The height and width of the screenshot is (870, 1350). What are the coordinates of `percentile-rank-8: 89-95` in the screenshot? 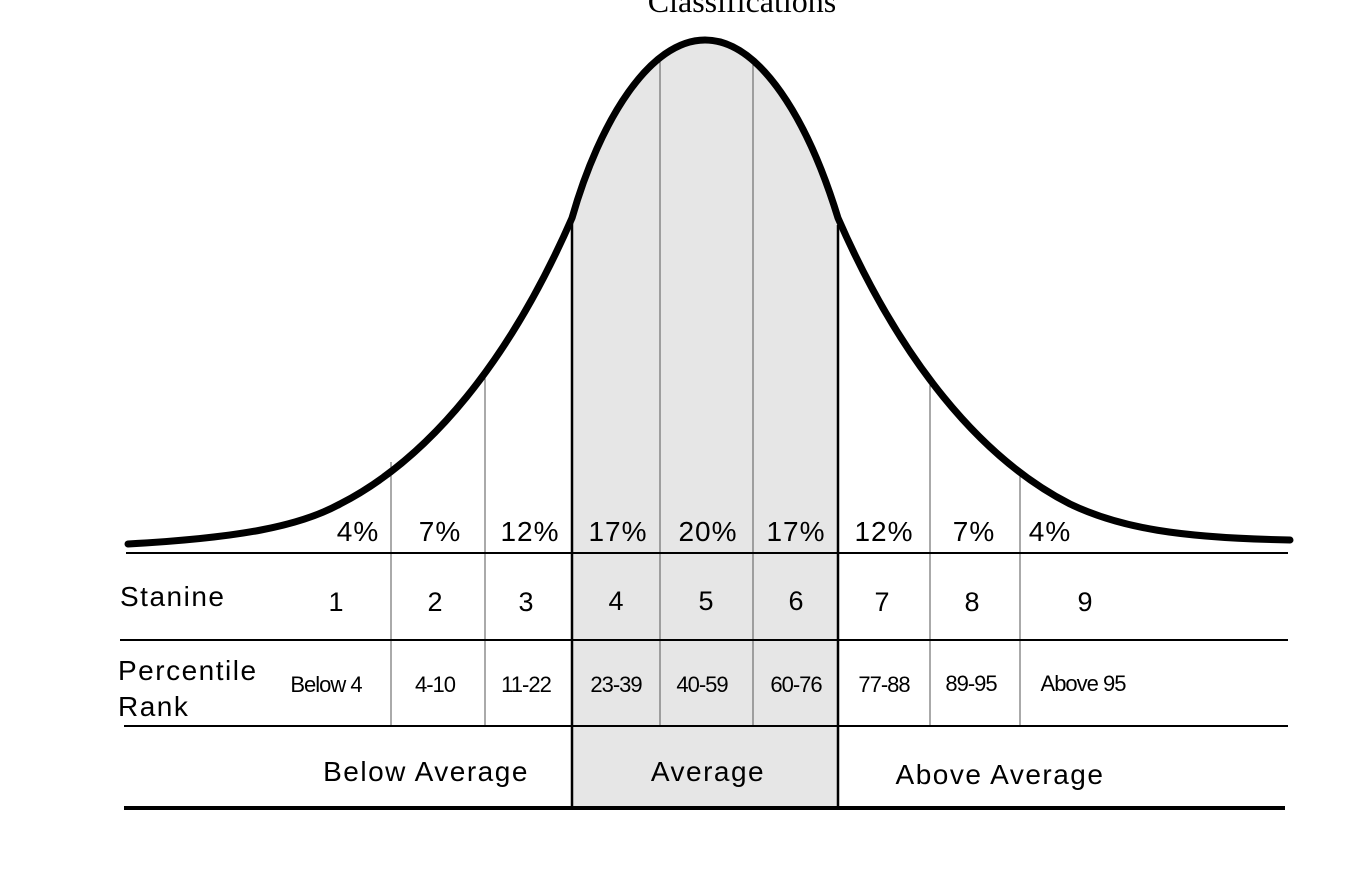 It's located at (971, 683).